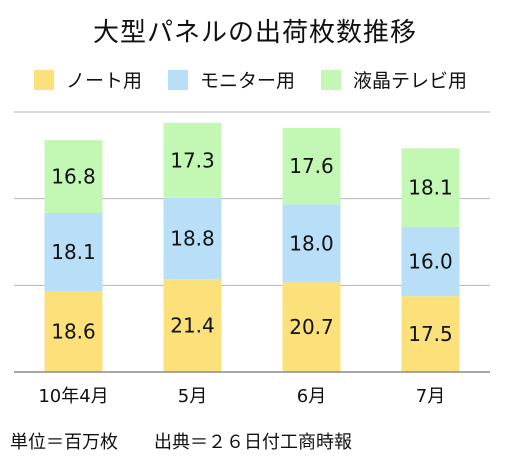  I want to click on data-label: 16.0, so click(430, 262).